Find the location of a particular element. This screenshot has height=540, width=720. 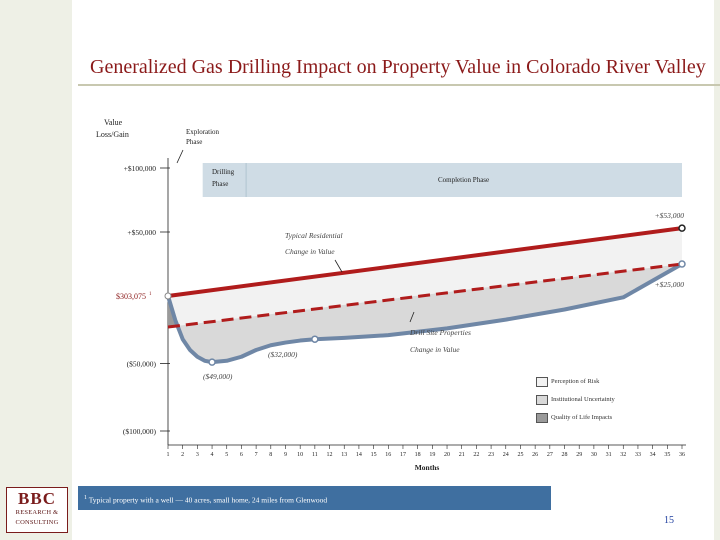

company-logo: BBC RESEARCH & CONSULTING is located at coordinates (37, 510).